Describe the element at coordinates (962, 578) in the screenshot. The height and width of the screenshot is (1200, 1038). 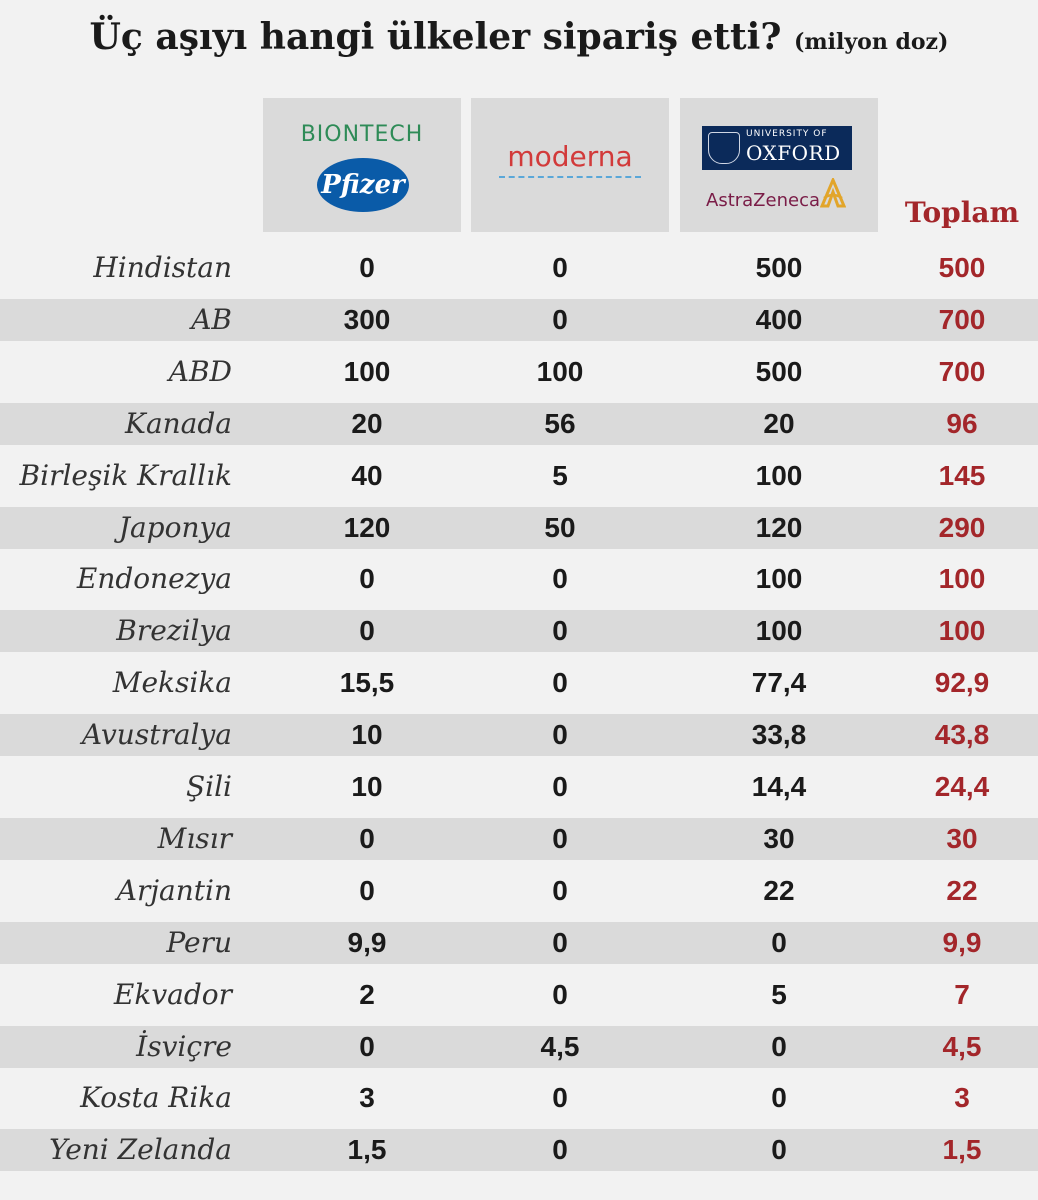
I see `total-value: 100` at that location.